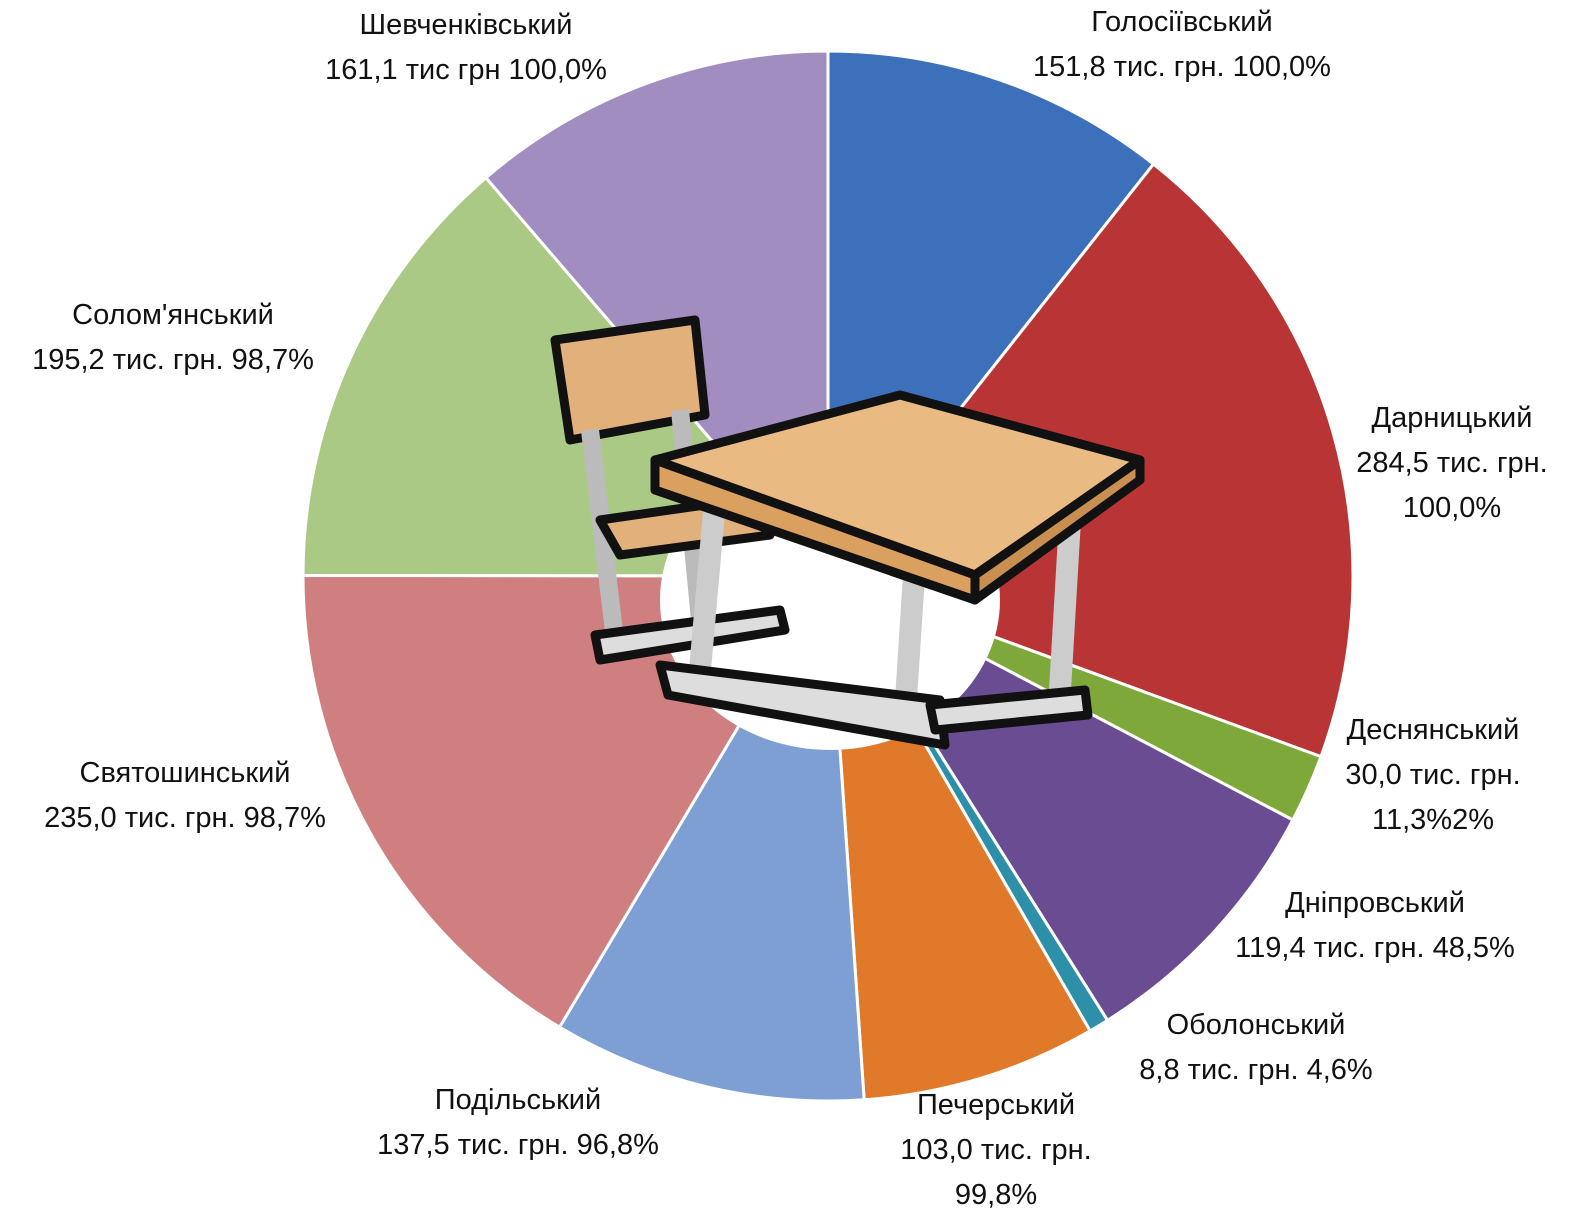  What do you see at coordinates (185, 773) in the screenshot?
I see `category-name: Святошинський` at bounding box center [185, 773].